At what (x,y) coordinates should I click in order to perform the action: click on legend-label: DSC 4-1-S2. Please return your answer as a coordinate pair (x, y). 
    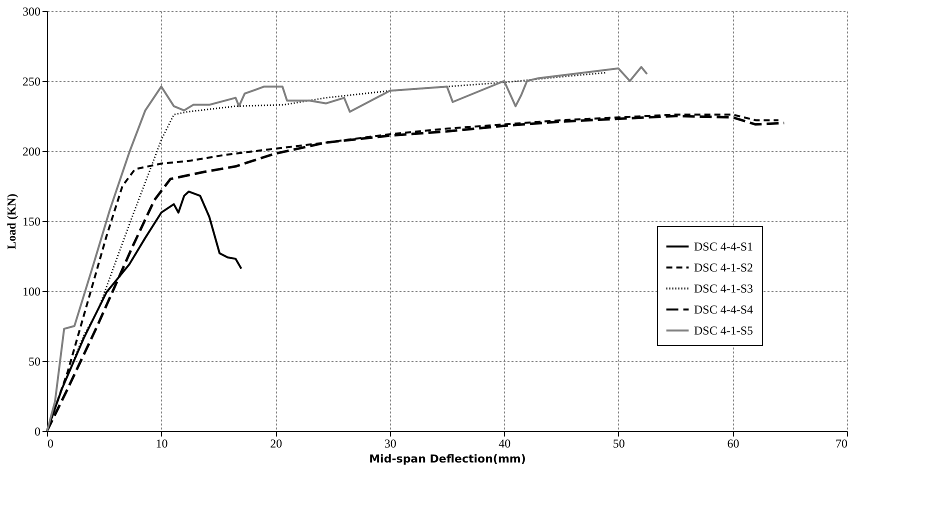
    Looking at the image, I should click on (724, 267).